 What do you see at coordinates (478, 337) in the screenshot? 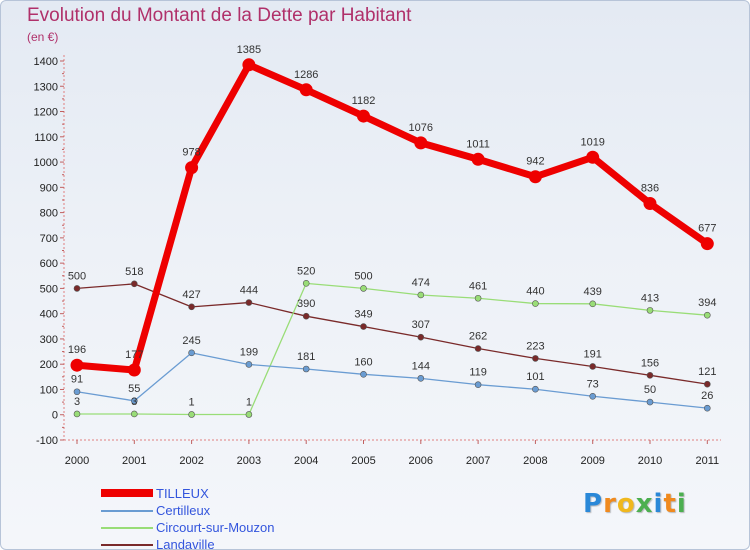
I see `data-label-3: 262` at bounding box center [478, 337].